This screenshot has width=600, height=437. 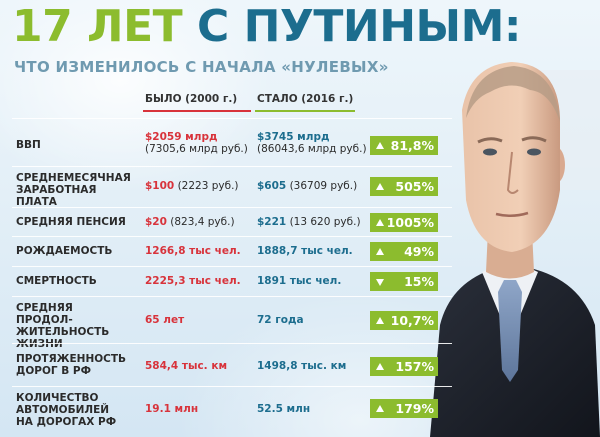 What do you see at coordinates (305, 251) in the screenshot?
I see `row-after-birth-rate: 1888,7 тыс чел.` at bounding box center [305, 251].